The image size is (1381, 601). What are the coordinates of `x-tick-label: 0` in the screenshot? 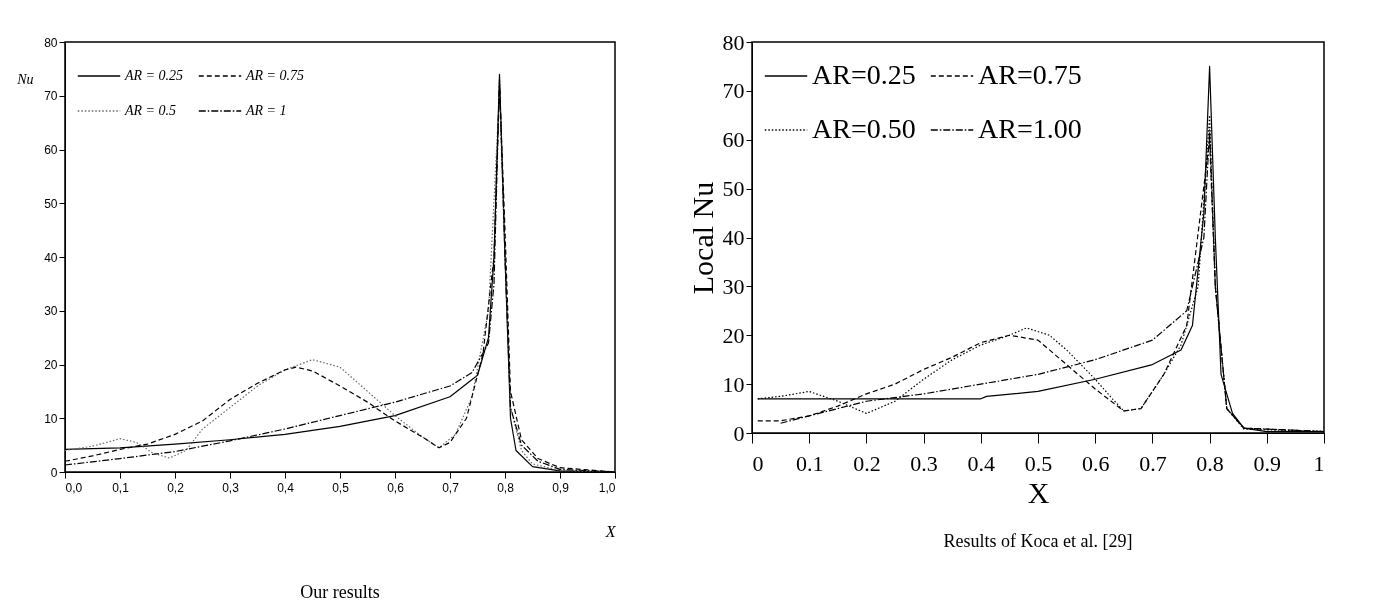 It's located at (758, 463).